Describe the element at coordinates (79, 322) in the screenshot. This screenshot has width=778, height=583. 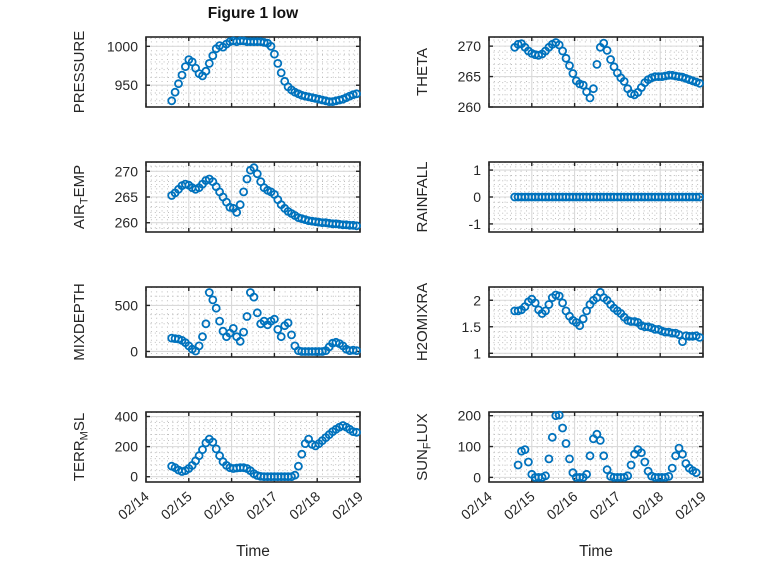
I see `y-axis-label: MIXDEPTH` at that location.